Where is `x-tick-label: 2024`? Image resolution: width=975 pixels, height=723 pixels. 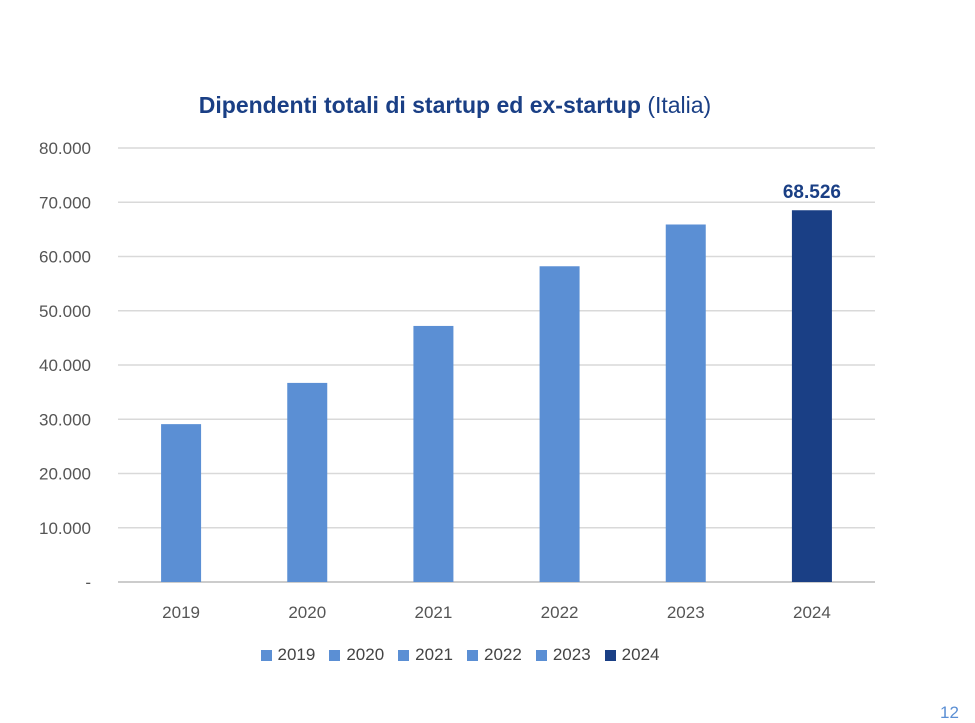 x-tick-label: 2024 is located at coordinates (812, 612).